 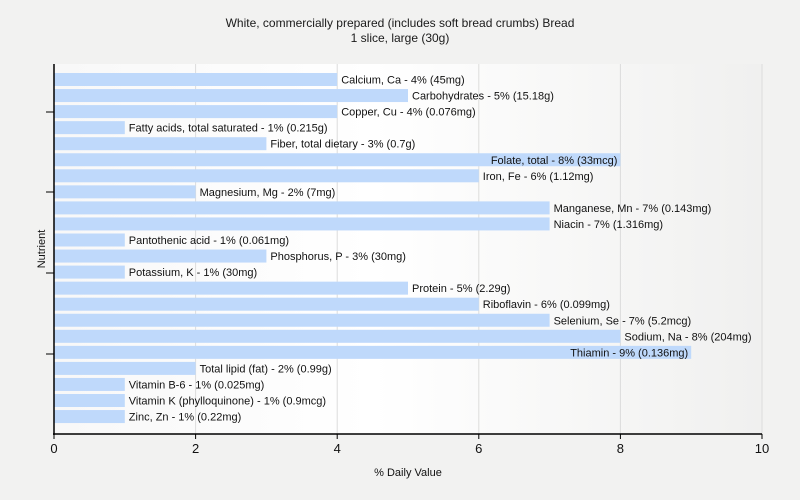 What do you see at coordinates (197, 385) in the screenshot?
I see `bar-label: Vitamin B-6 - 1% (0.025mg)` at bounding box center [197, 385].